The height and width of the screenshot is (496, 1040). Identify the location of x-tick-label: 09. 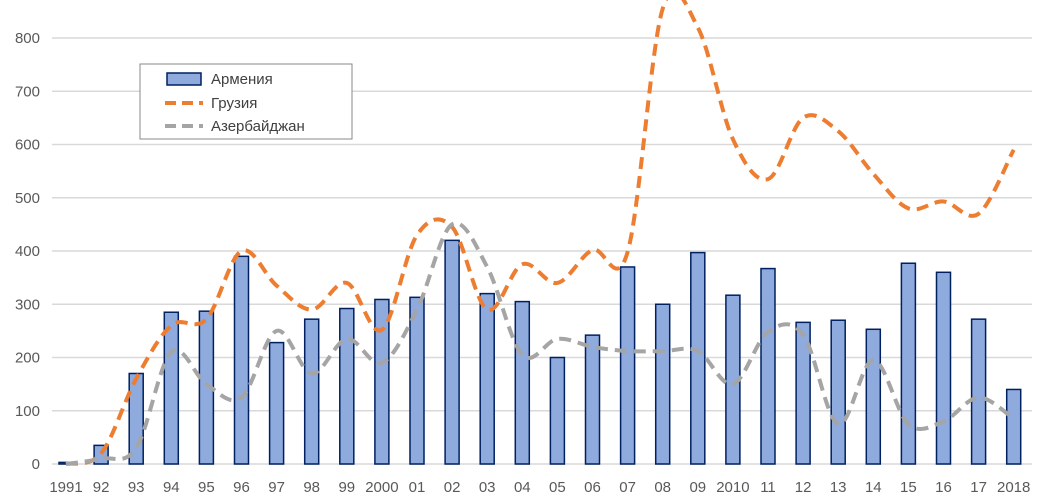
(697, 487).